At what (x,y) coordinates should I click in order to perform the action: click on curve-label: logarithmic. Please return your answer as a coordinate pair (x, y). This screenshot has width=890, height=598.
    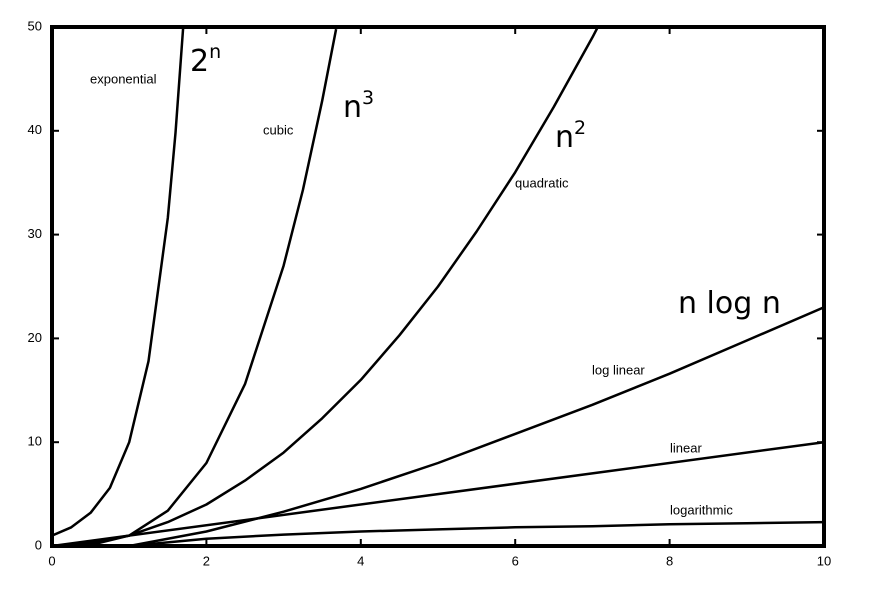
    Looking at the image, I should click on (701, 509).